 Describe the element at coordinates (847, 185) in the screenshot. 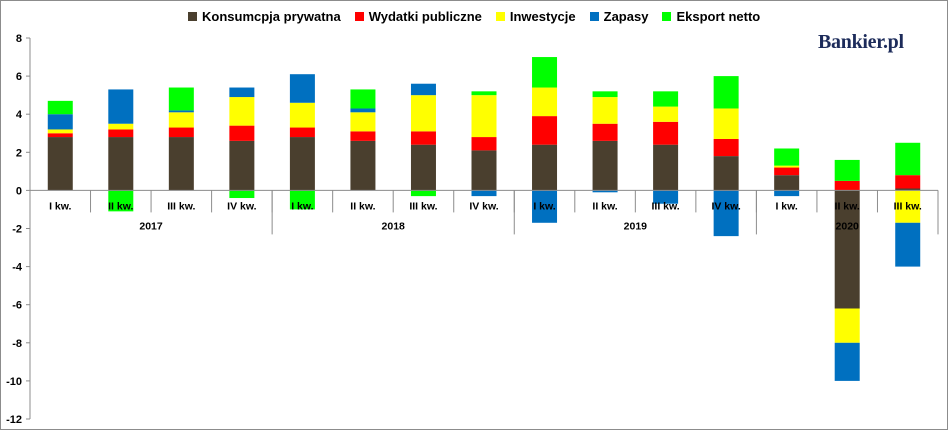

I see `bar-segment-s1-c13` at that location.